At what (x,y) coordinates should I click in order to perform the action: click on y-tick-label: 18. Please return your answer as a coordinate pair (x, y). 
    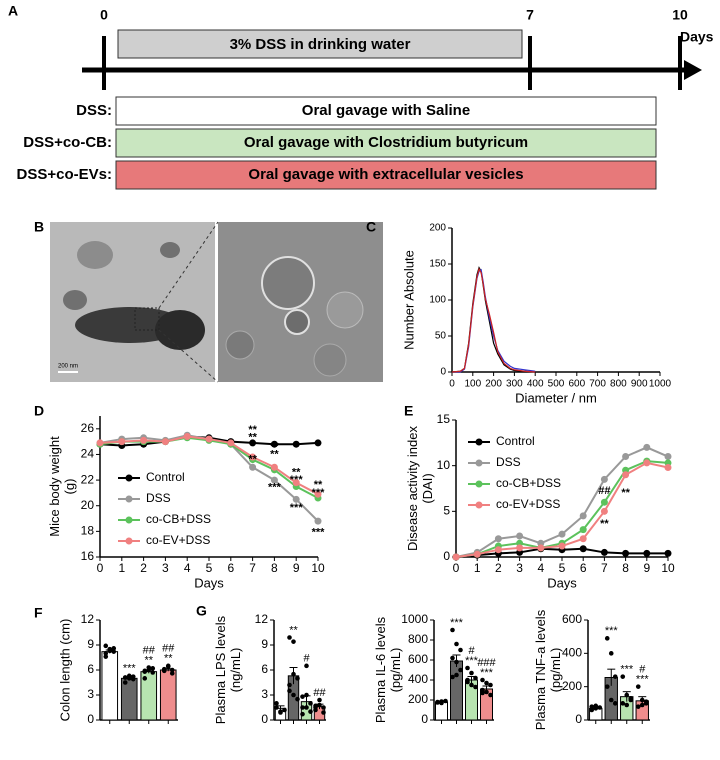
    Looking at the image, I should click on (88, 531).